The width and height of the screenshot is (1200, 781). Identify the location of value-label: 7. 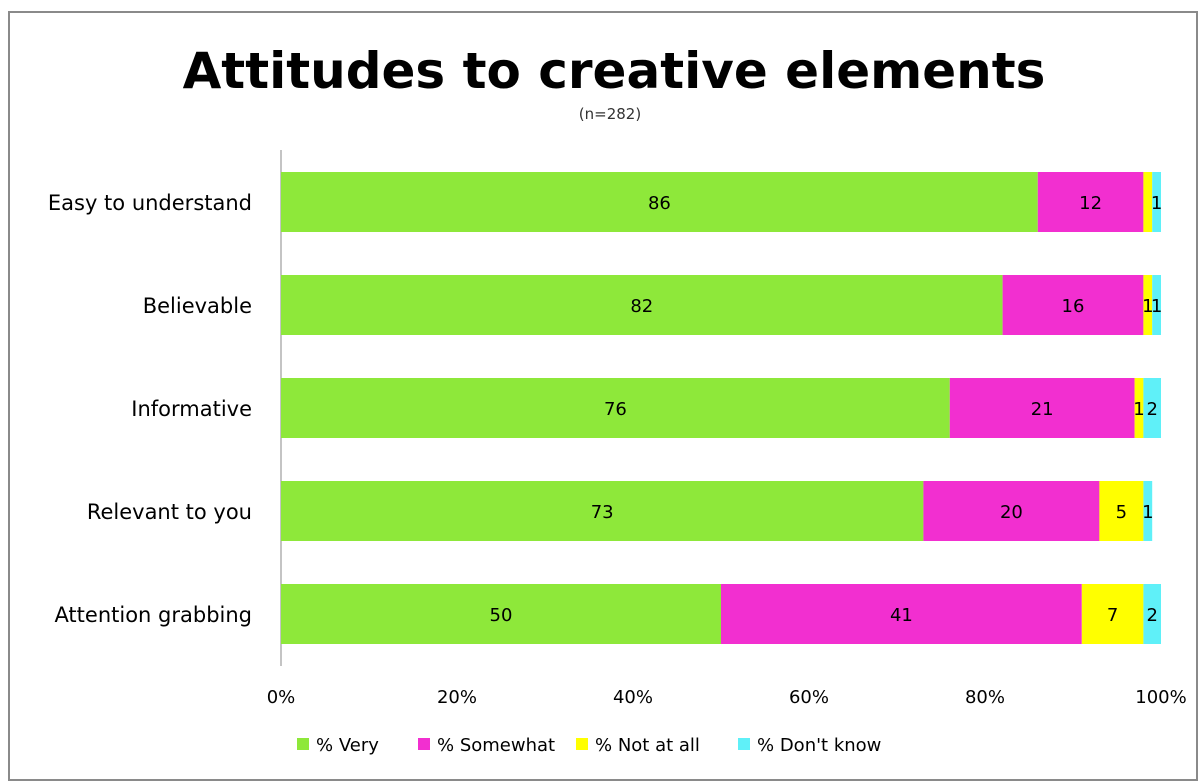
(1112, 615).